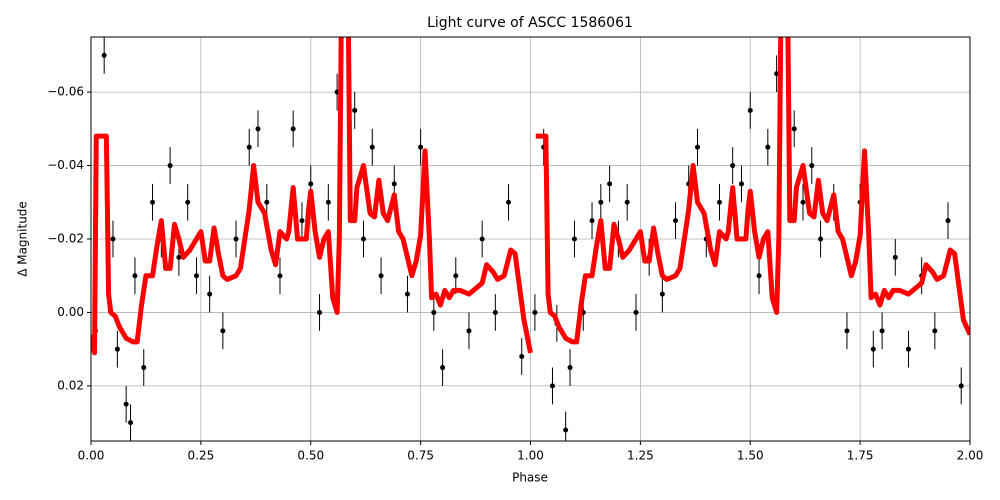  I want to click on y-tick-label: 0.02, so click(70, 385).